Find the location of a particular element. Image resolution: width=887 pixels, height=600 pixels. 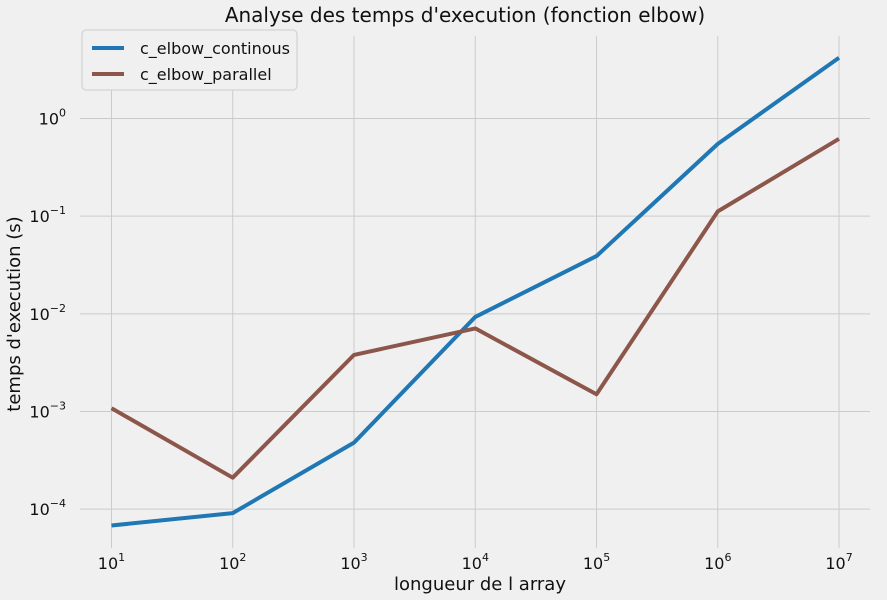

x-tick-label: 10² is located at coordinates (232, 562).